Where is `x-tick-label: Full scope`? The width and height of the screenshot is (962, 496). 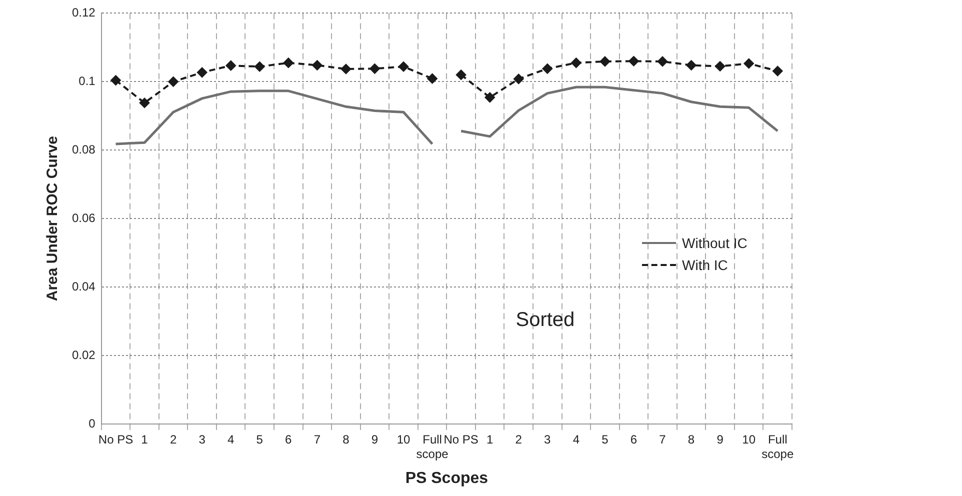
x-tick-label: Full scope is located at coordinates (778, 446).